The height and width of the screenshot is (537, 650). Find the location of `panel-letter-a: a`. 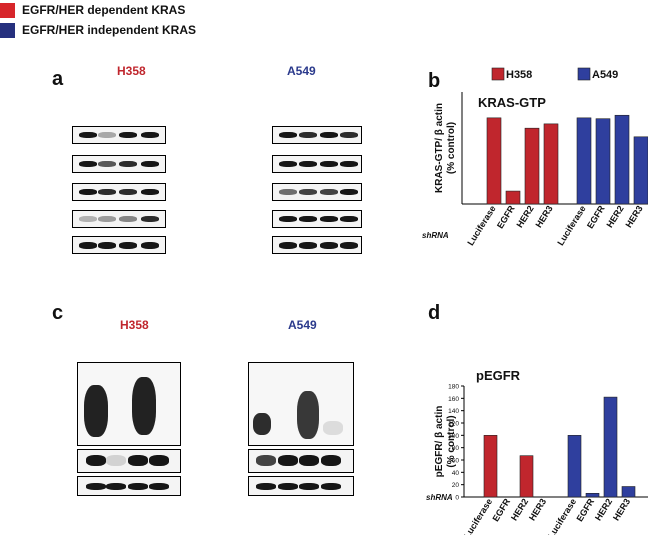

panel-letter-a: a is located at coordinates (58, 79).